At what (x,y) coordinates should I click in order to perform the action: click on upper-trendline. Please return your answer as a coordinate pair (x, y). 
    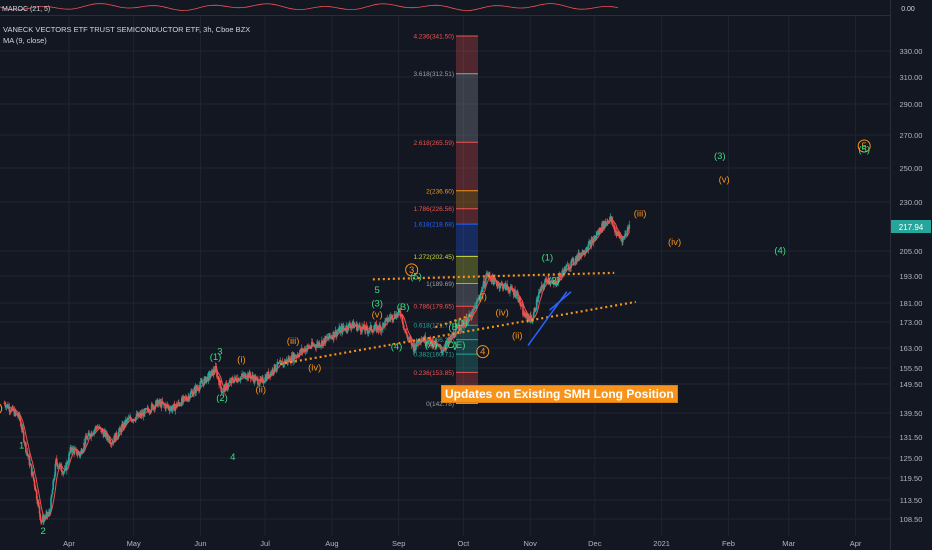
    Looking at the image, I should click on (493, 276).